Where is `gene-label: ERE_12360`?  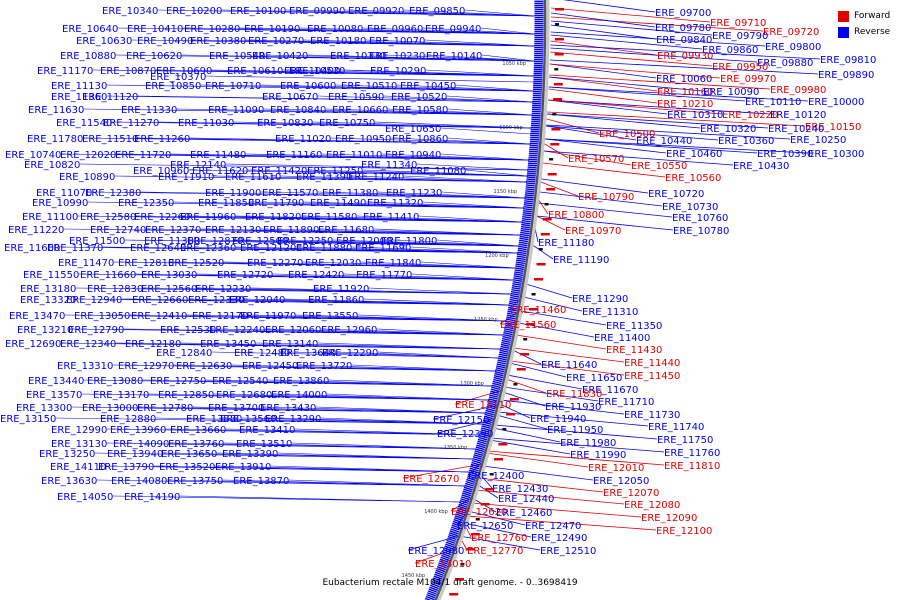 gene-label: ERE_12360 is located at coordinates (208, 248).